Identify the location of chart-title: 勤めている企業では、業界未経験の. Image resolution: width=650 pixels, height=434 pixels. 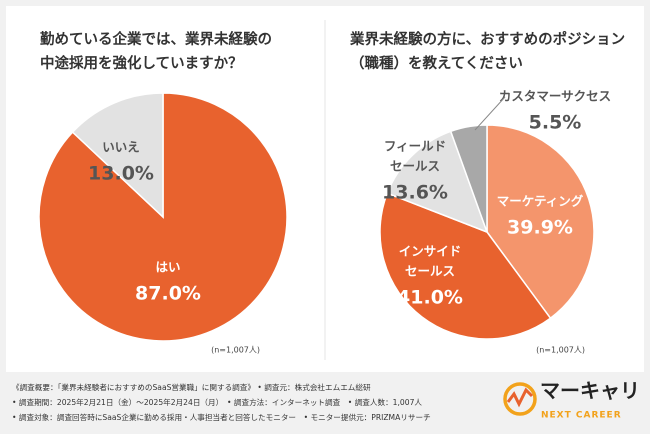
(156, 39).